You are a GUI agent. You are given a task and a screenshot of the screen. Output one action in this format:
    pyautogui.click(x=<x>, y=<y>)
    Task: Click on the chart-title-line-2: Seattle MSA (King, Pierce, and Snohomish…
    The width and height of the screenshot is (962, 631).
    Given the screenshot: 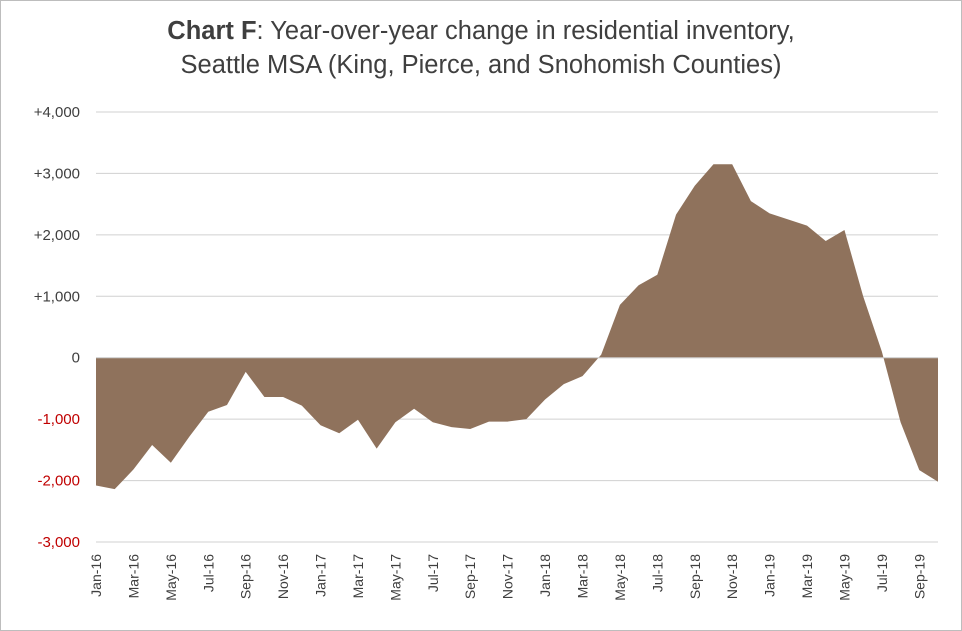 What is the action you would take?
    pyautogui.click(x=481, y=65)
    